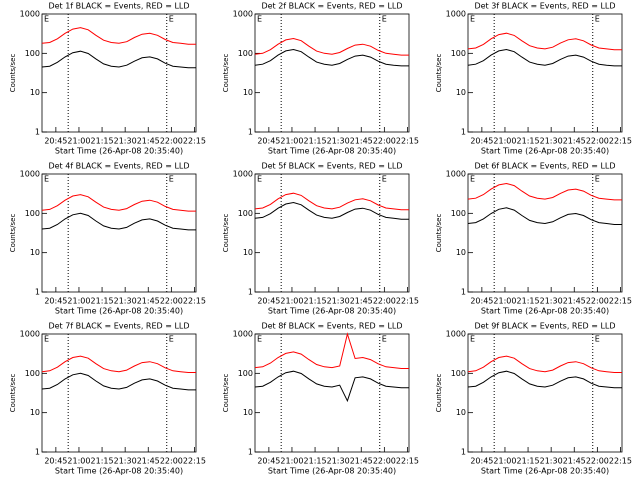 This screenshot has height=480, width=640. I want to click on chart-title: Det 4f BLACK = Events, RED = LLD, so click(118, 166).